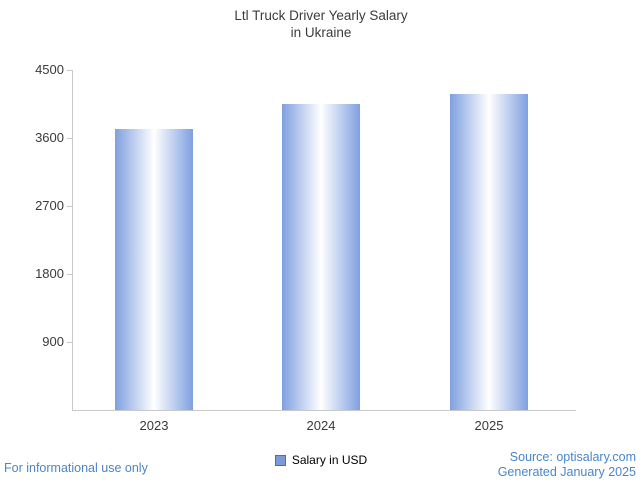  I want to click on y-tick-label: 2700, so click(49, 205).